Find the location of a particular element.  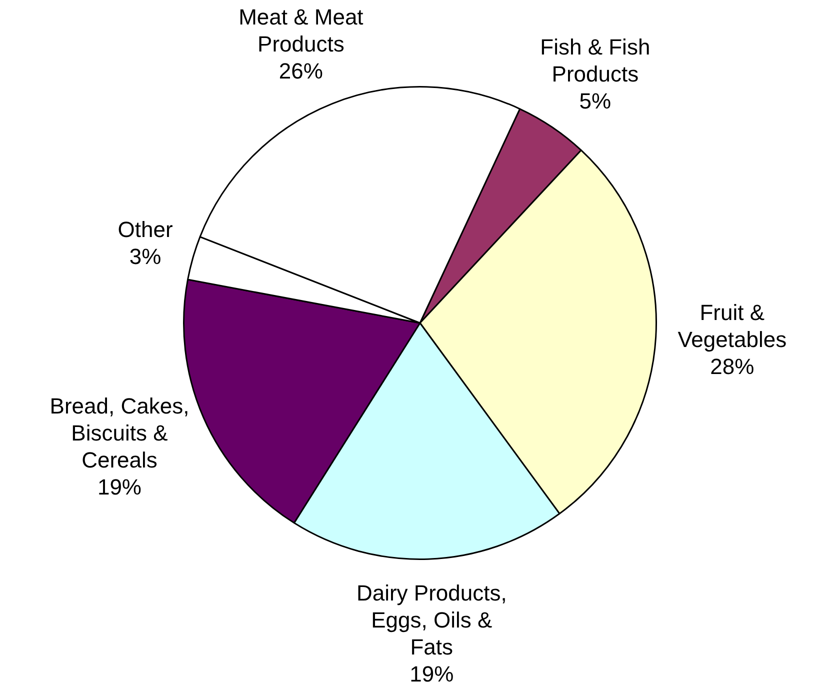

slice-label: Dairy Products, Eggs, Oils & Fats is located at coordinates (431, 620).